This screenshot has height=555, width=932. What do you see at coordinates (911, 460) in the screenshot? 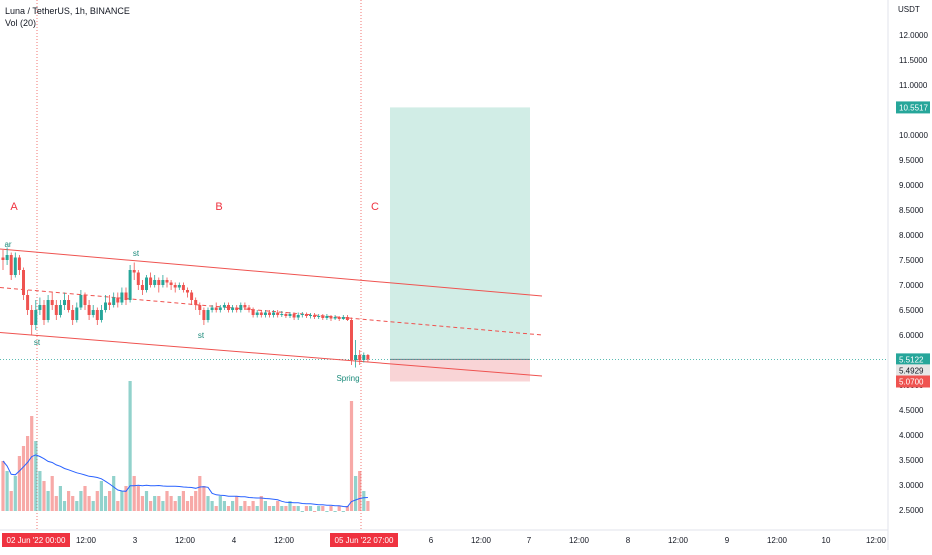
I see `y-tick-label: 3.5000` at bounding box center [911, 460].